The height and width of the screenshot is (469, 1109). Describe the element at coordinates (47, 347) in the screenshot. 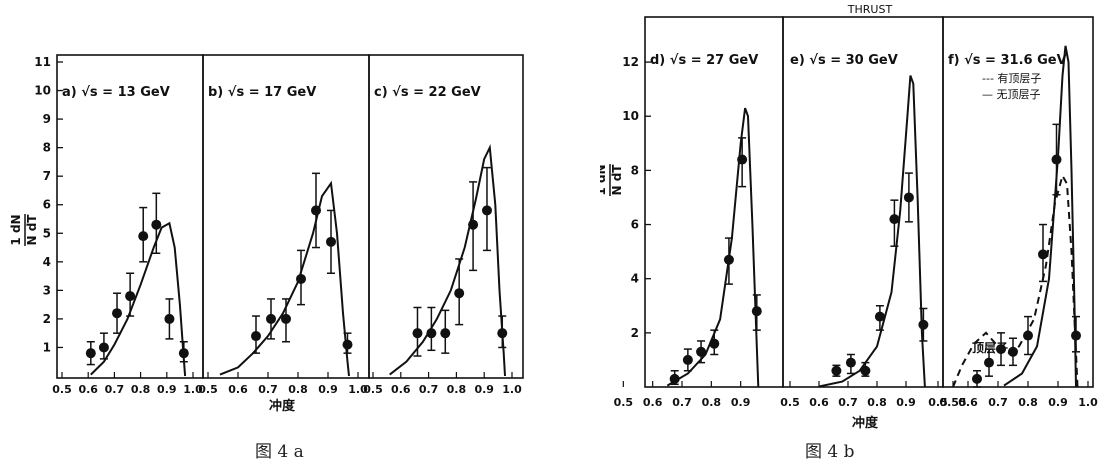

I see `y-tick-label: 1` at that location.